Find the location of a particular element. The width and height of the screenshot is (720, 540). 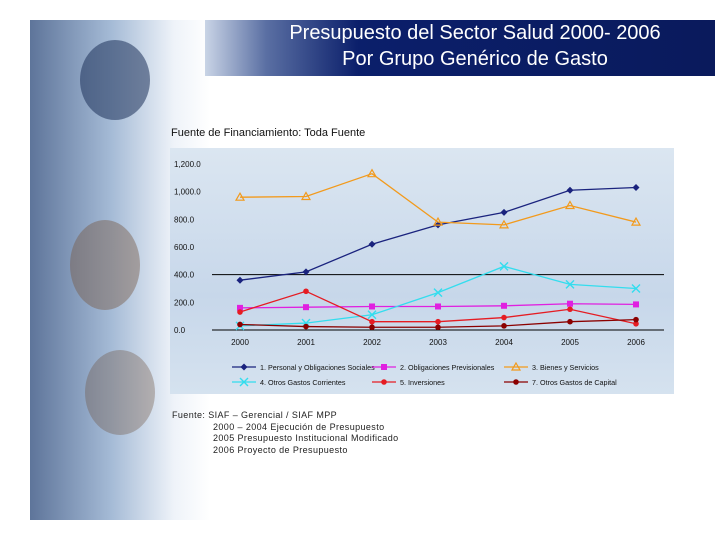

legend-label: 5. Inversiones is located at coordinates (422, 382).